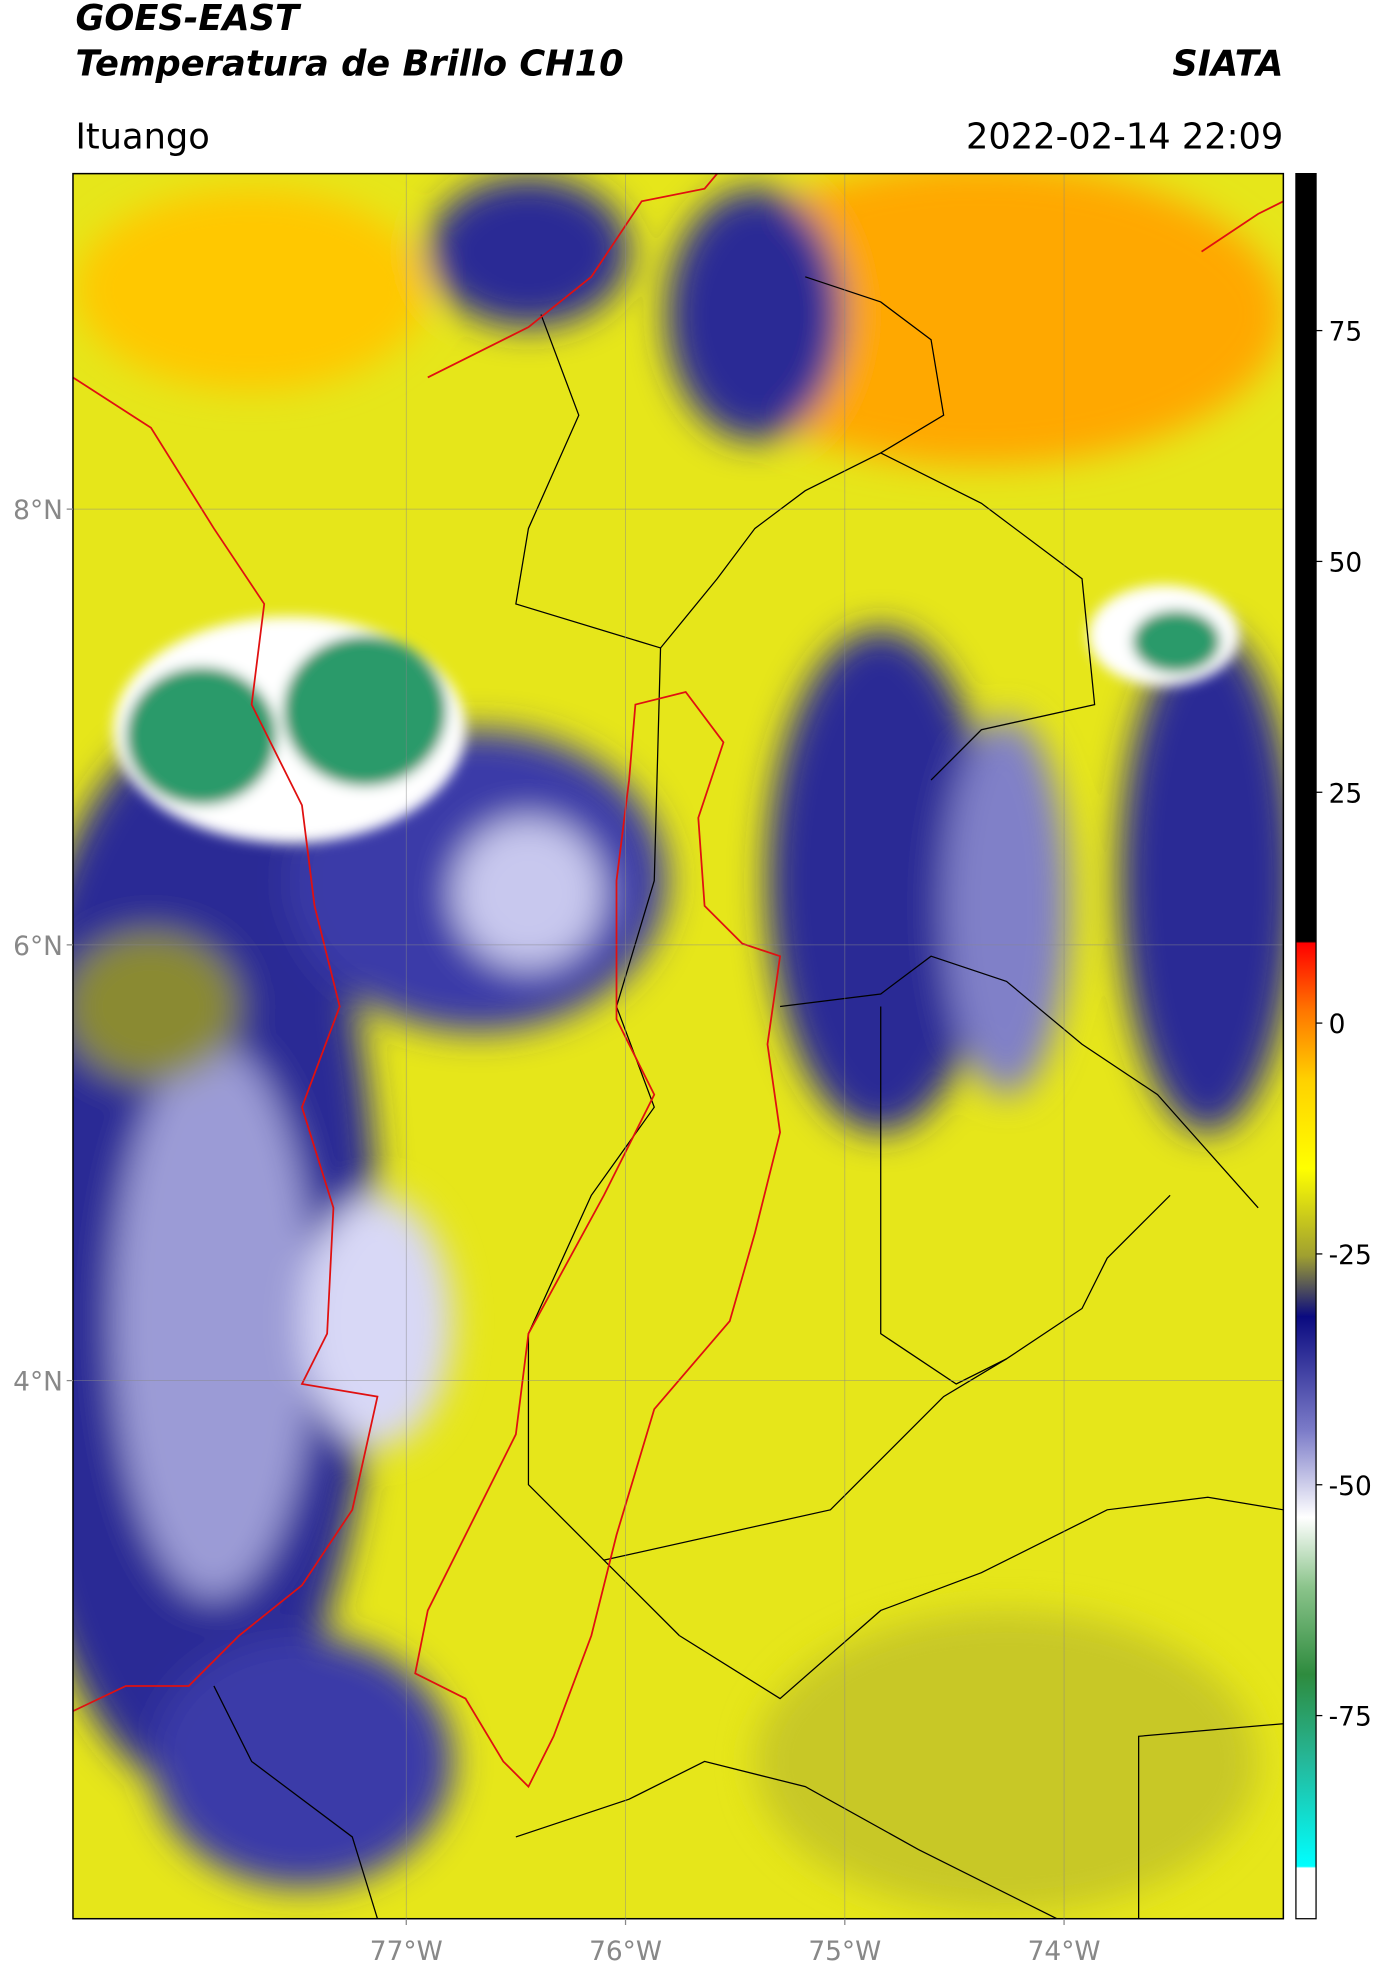 Image resolution: width=1384 pixels, height=1981 pixels. I want to click on colorbar-tick-label: 50, so click(1346, 562).